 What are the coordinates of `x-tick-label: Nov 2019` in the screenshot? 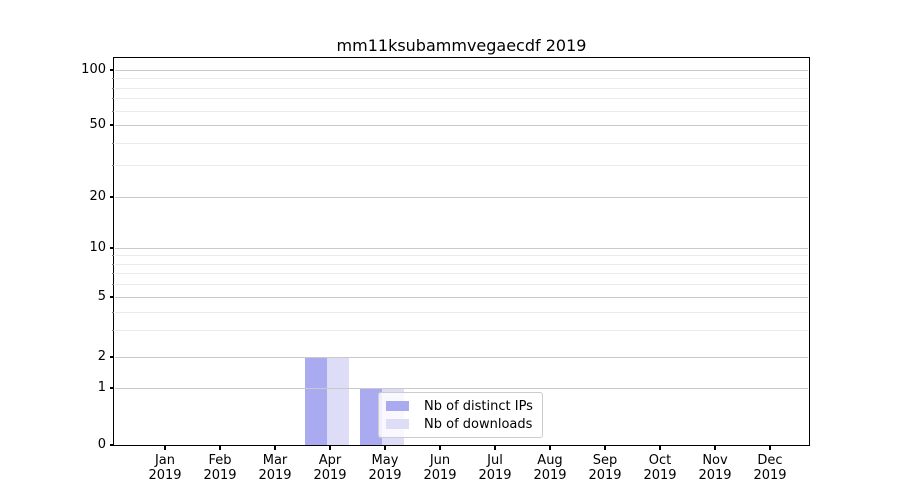 It's located at (715, 468).